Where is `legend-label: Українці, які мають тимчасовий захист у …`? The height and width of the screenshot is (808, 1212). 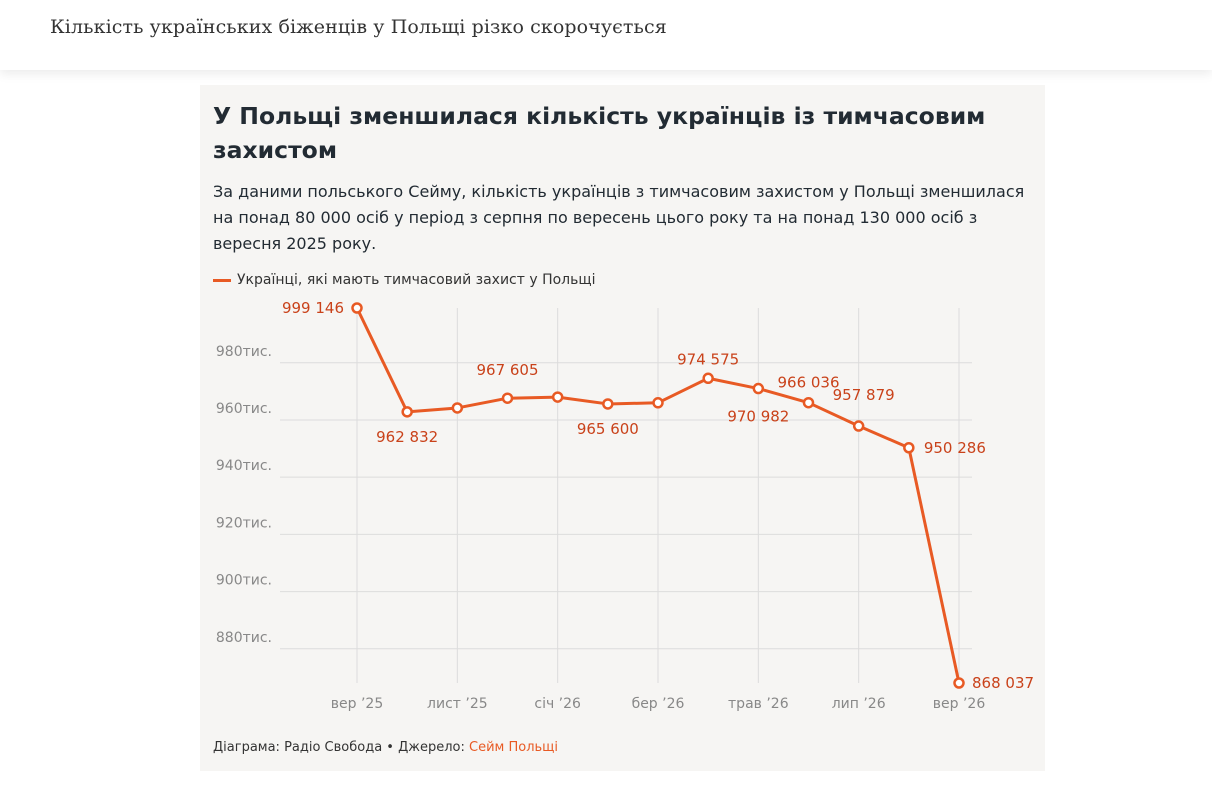 legend-label: Українці, які мають тимчасовий захист у … is located at coordinates (416, 280).